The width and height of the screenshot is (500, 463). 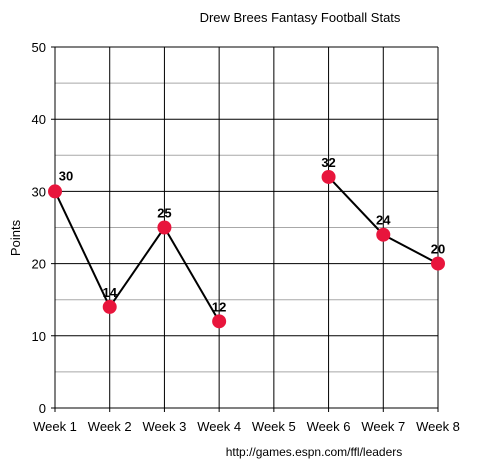 What do you see at coordinates (42, 408) in the screenshot?
I see `y-tick-label: 0` at bounding box center [42, 408].